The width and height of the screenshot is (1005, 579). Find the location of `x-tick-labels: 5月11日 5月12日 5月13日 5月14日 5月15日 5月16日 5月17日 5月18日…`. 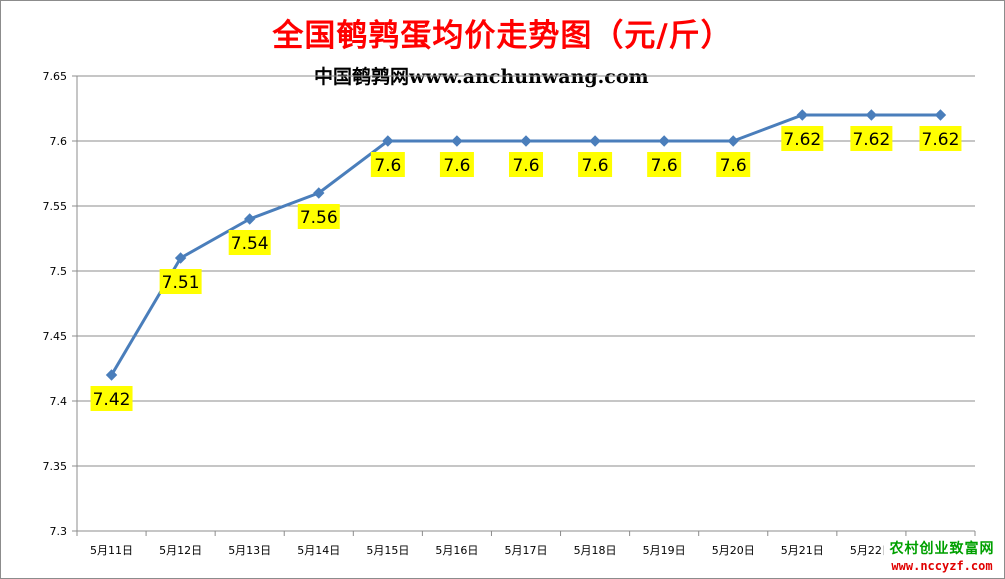

x-tick-labels: 5月11日 5月12日 5月13日 5月14日 5月15日 5月16日 5月17日 5月18日… is located at coordinates (526, 550).